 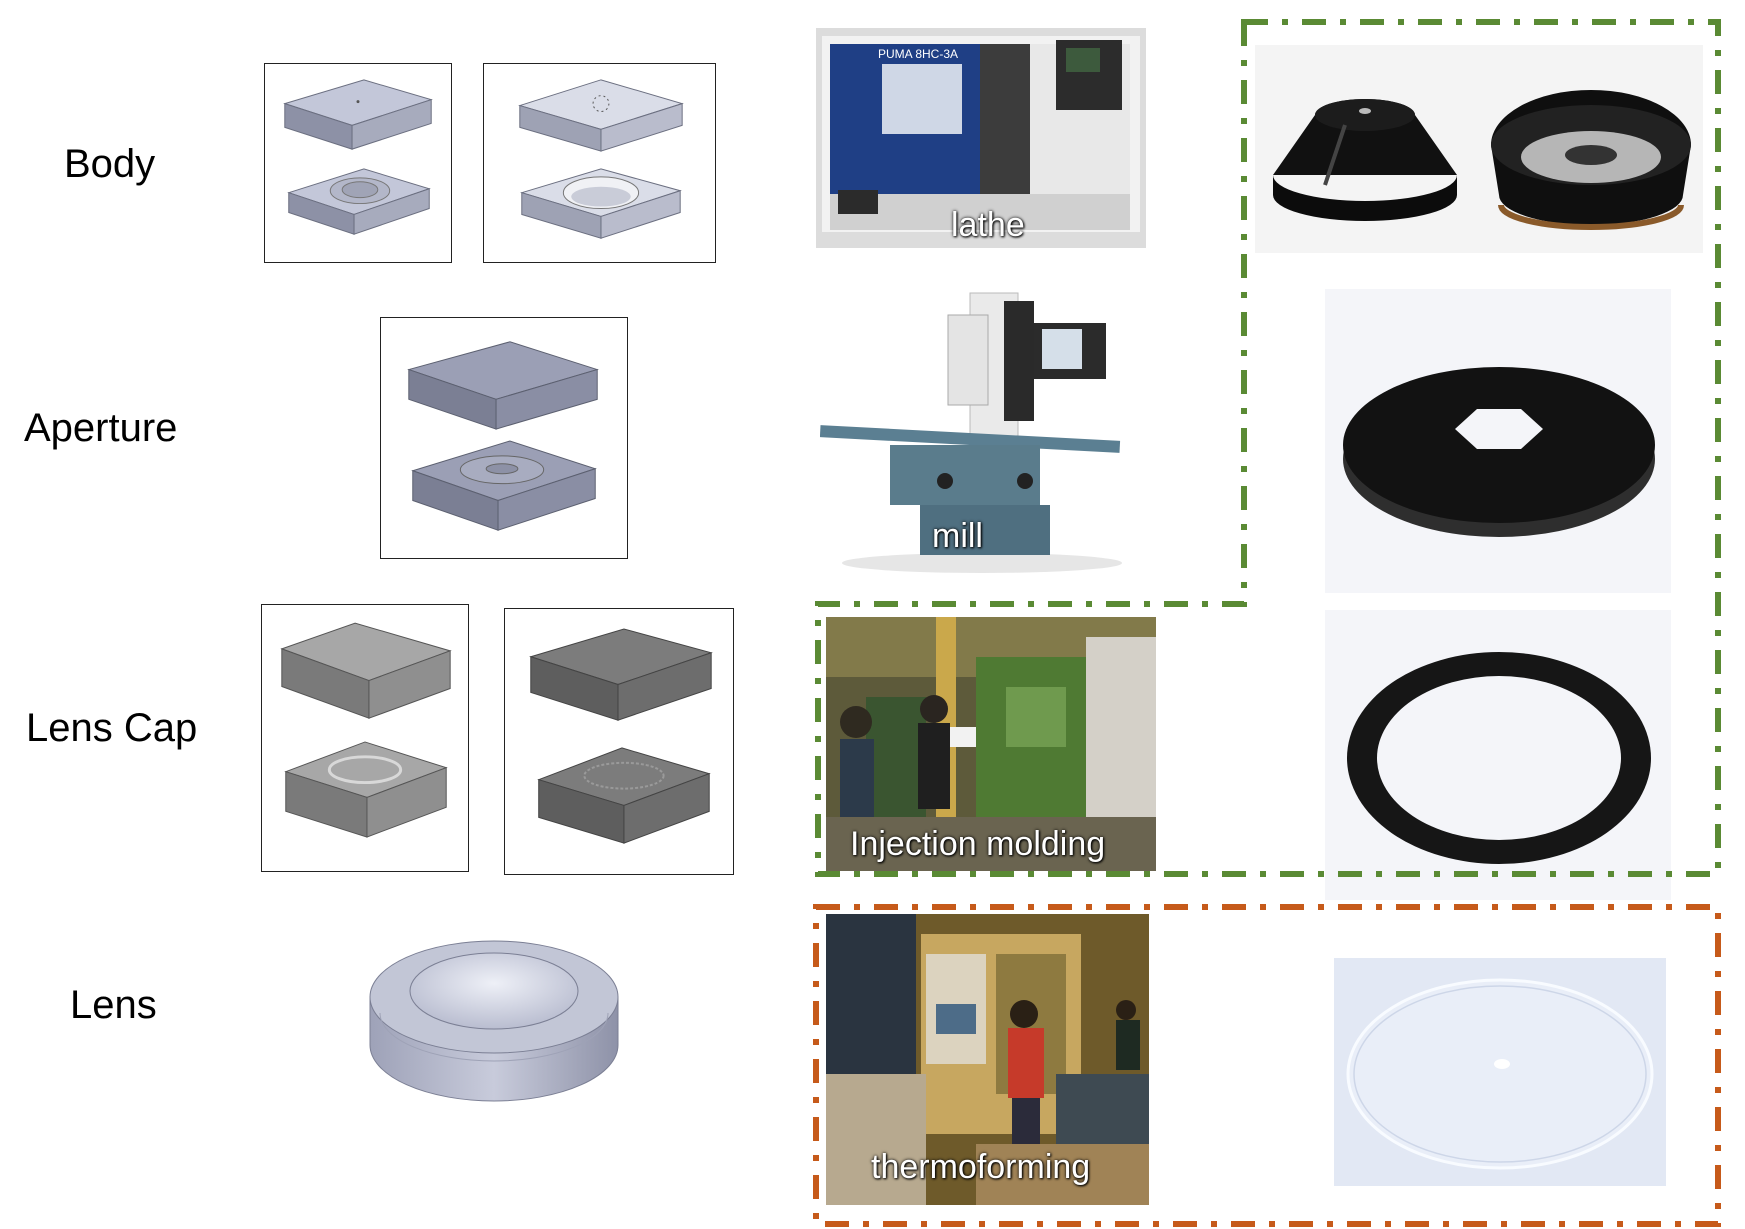 I want to click on lathe-photo: PUMA 8HC-3A lathe, so click(x=981, y=138).